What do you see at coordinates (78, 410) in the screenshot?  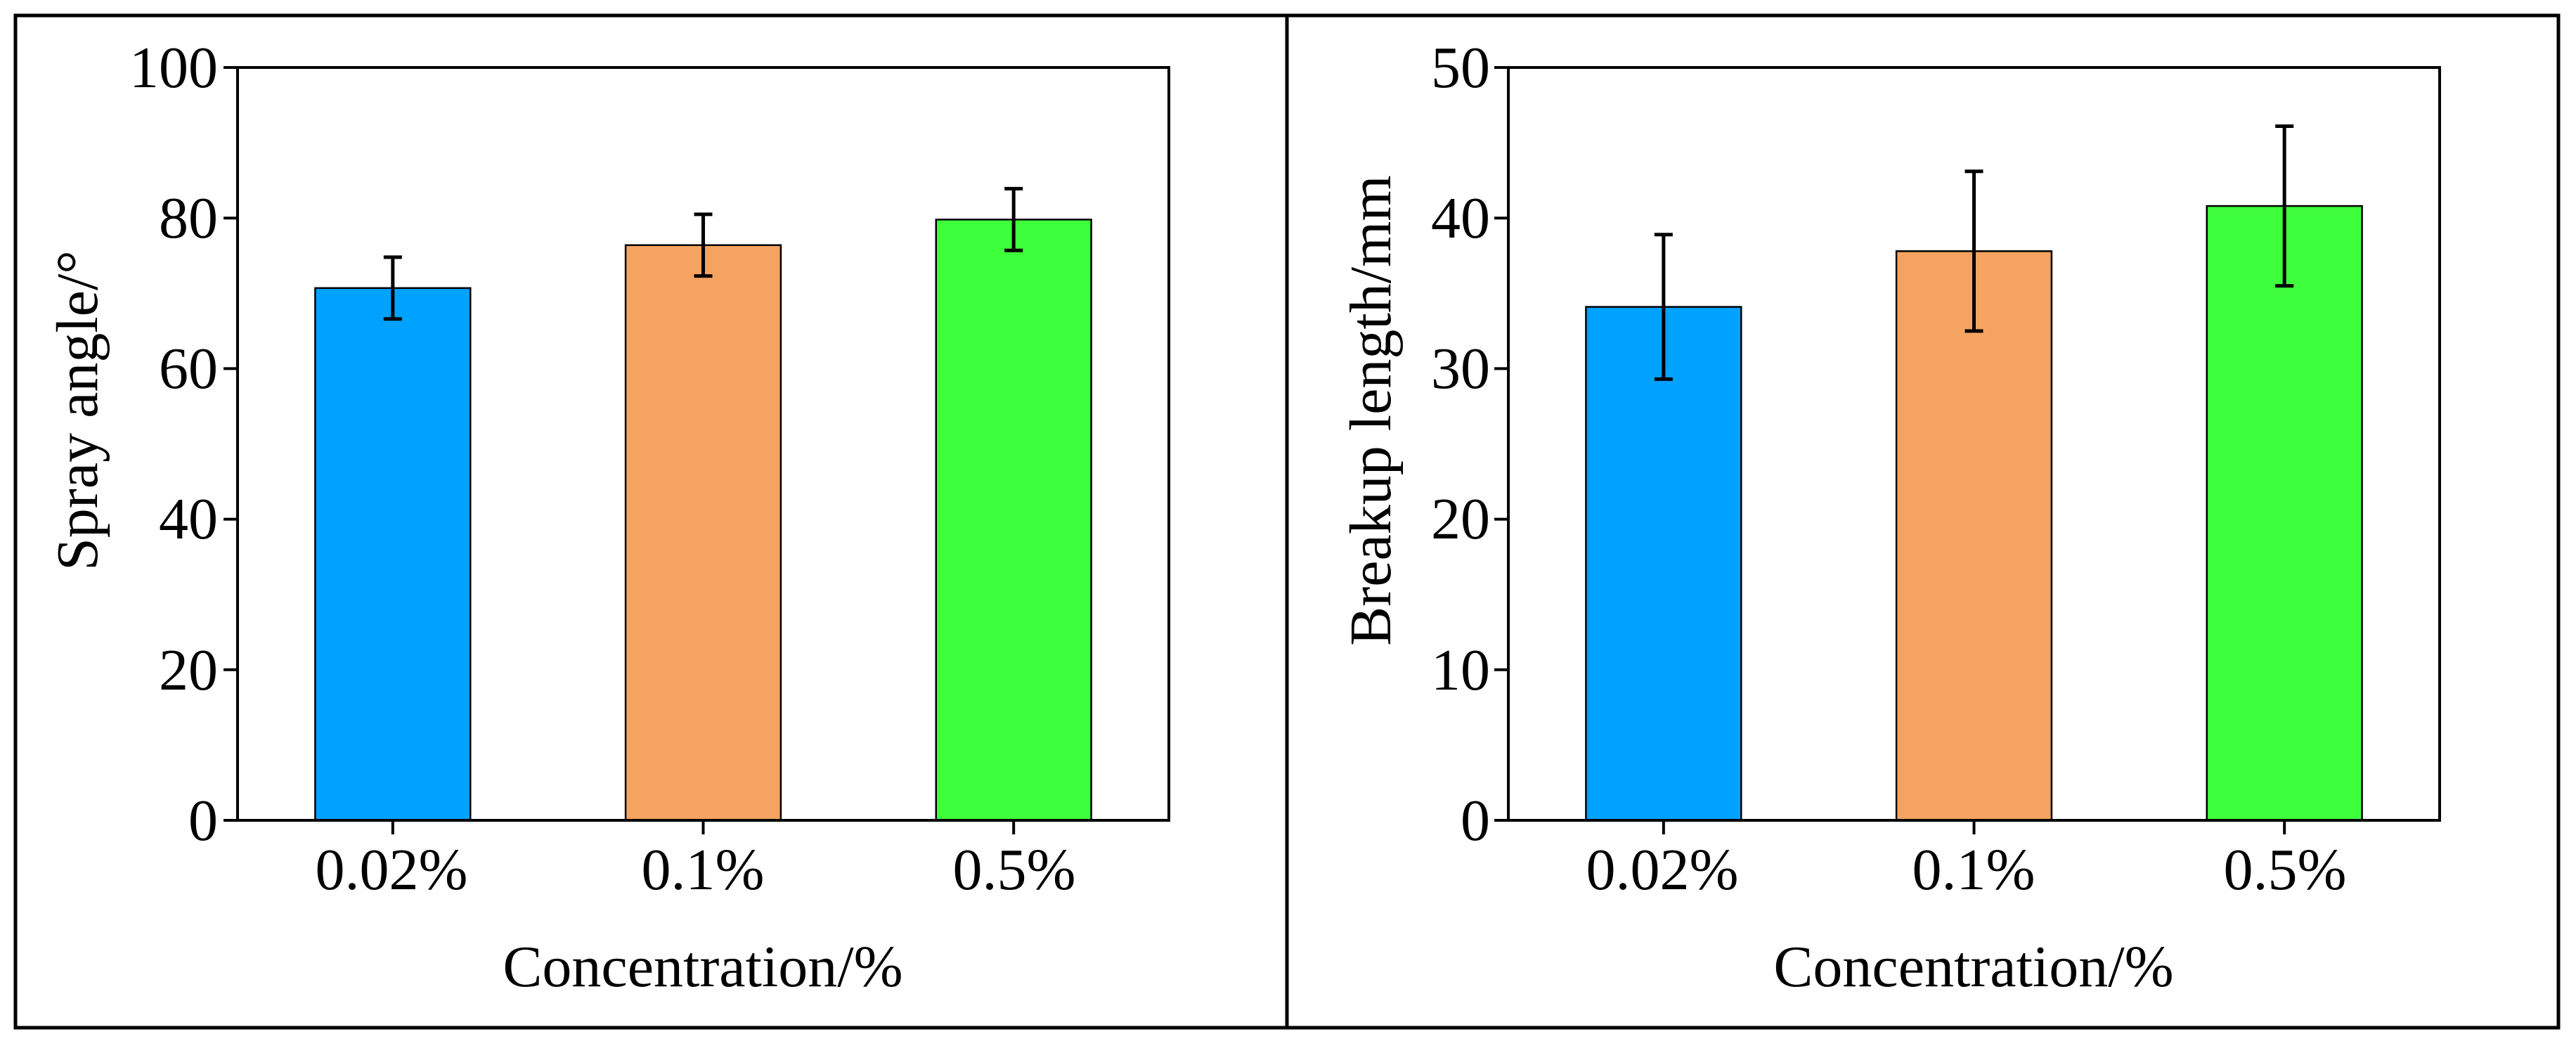 I see `y-axis-title: Spray angle/°` at bounding box center [78, 410].